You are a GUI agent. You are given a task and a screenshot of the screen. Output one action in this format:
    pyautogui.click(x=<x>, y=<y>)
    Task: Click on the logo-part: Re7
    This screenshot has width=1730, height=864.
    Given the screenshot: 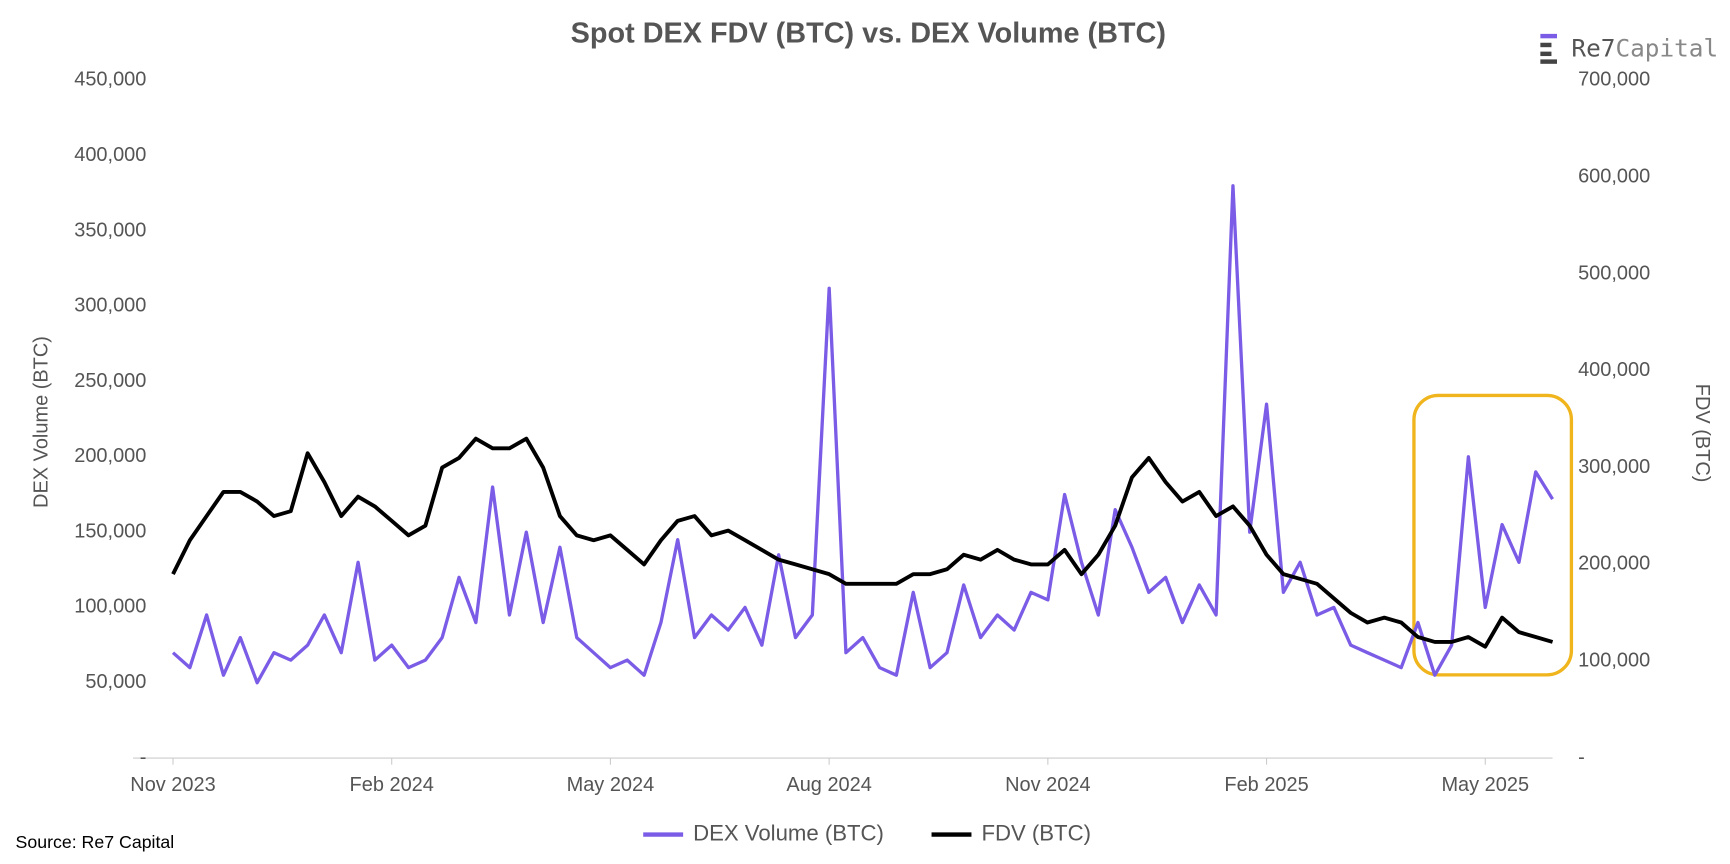 What is the action you would take?
    pyautogui.click(x=1593, y=47)
    